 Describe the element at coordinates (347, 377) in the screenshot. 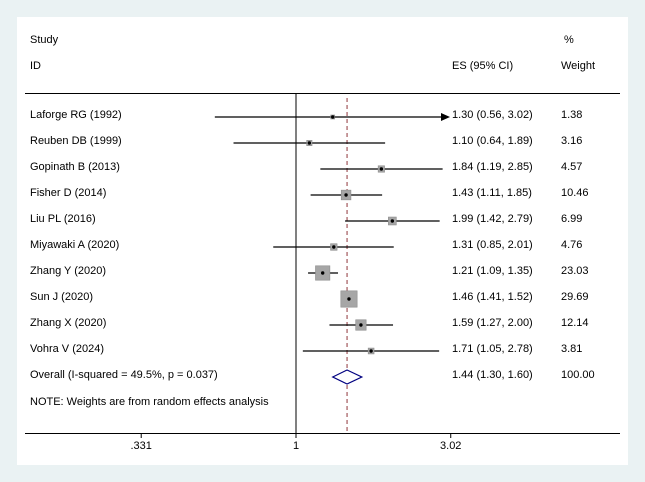

I see `overall-diamond` at that location.